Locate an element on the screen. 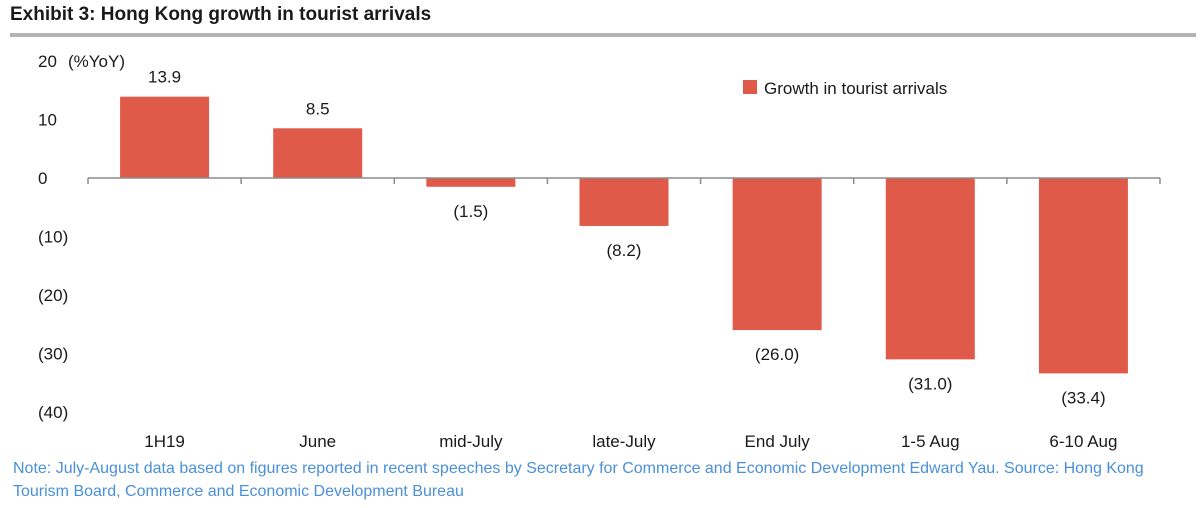 This screenshot has height=508, width=1200. y-tick-label: 0 is located at coordinates (42, 178).